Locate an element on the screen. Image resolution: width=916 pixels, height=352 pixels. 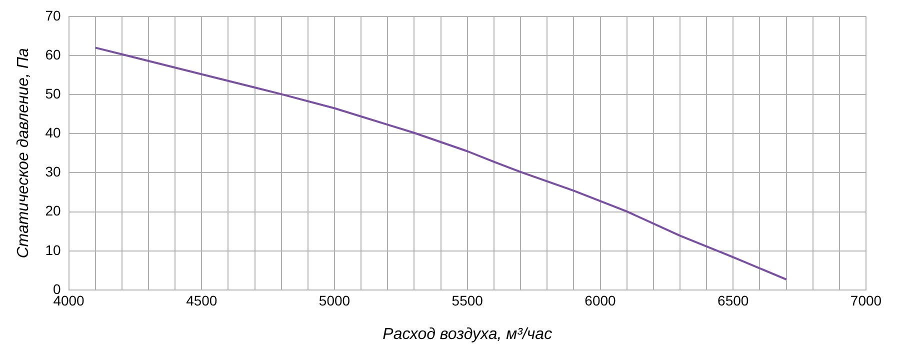
y-tick-label: 20 is located at coordinates (53, 210).